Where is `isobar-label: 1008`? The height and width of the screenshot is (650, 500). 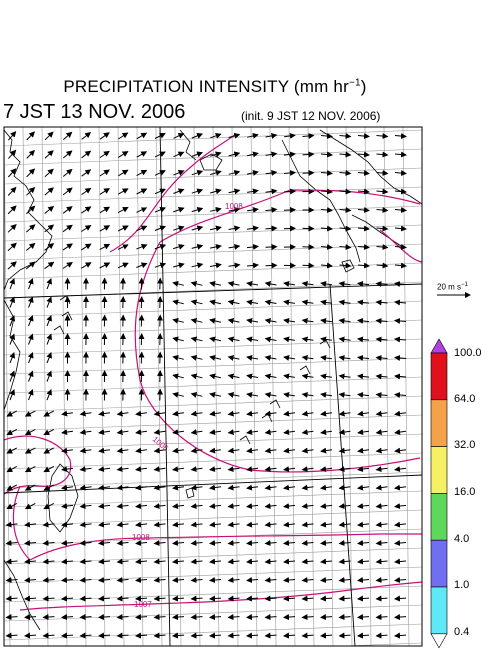
isobar-label: 1008 is located at coordinates (141, 537).